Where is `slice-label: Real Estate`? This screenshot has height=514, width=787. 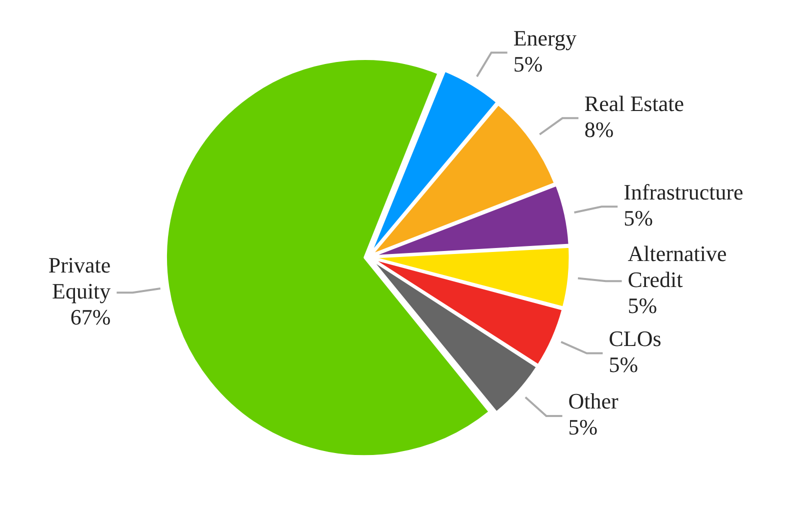
slice-label: Real Estate is located at coordinates (634, 103).